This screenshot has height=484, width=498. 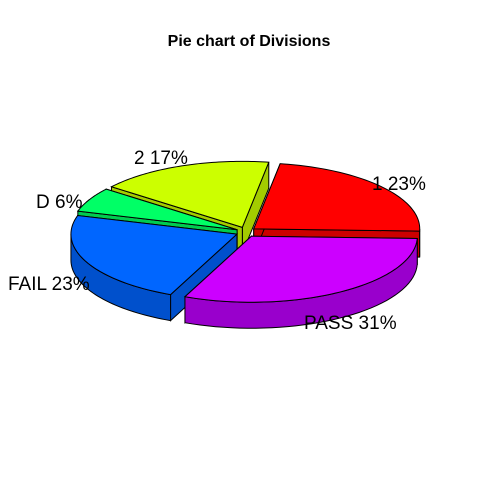 What do you see at coordinates (59, 202) in the screenshot?
I see `pie-label-d: D 6%` at bounding box center [59, 202].